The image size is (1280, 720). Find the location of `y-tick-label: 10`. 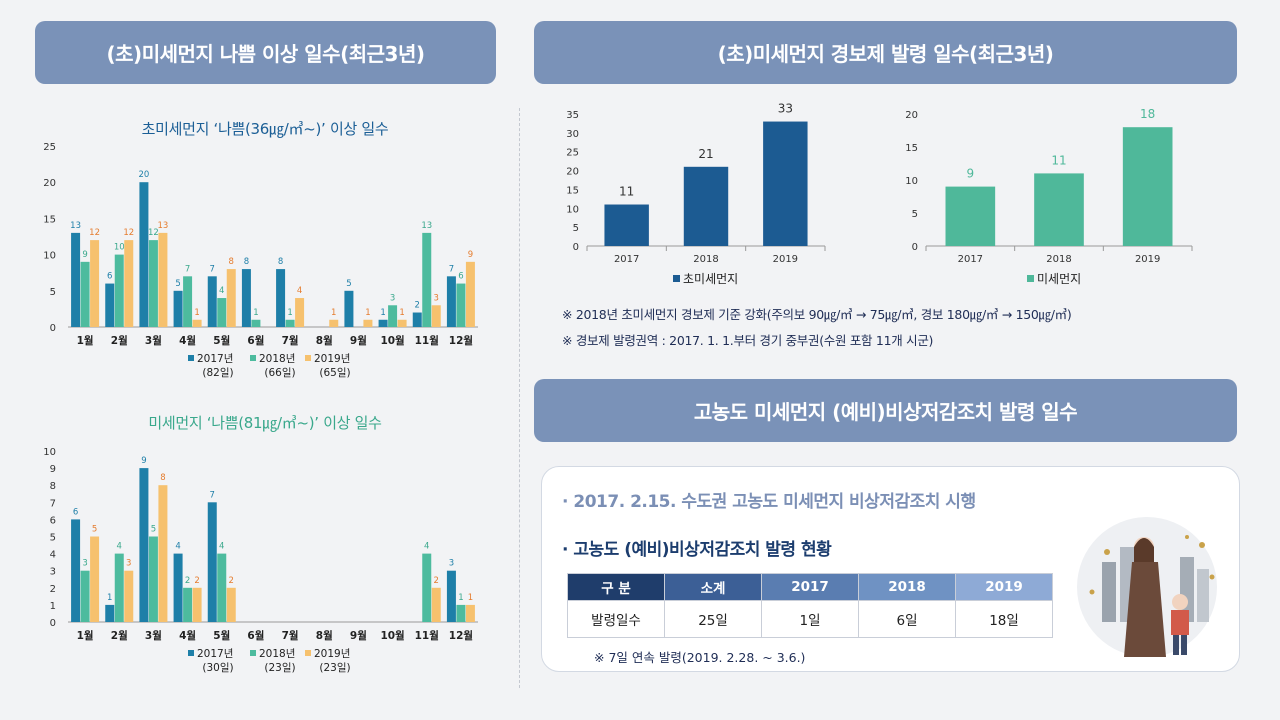

y-tick-label: 10 is located at coordinates (49, 256).